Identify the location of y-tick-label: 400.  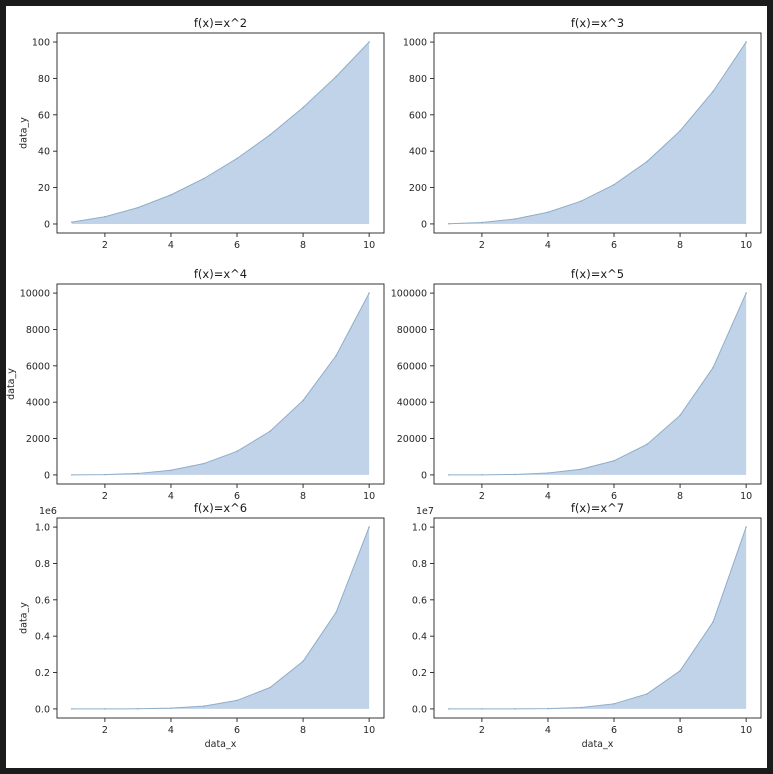
(418, 152).